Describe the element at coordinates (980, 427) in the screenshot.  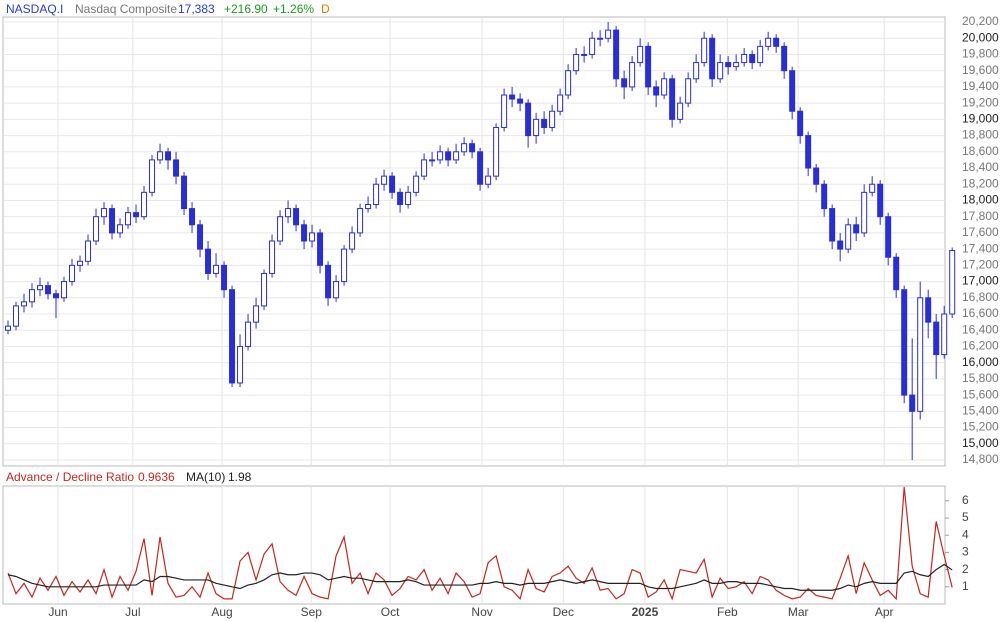
I see `y-tick-label: 15,200` at that location.